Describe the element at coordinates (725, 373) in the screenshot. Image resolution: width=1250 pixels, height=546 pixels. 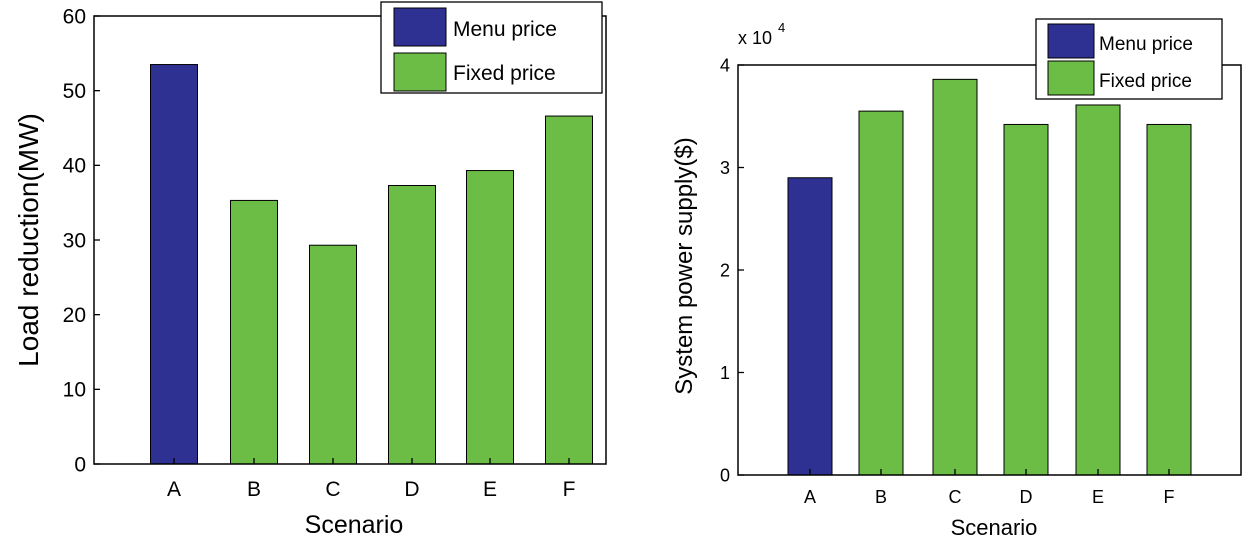
I see `y-tick-label: 1` at that location.